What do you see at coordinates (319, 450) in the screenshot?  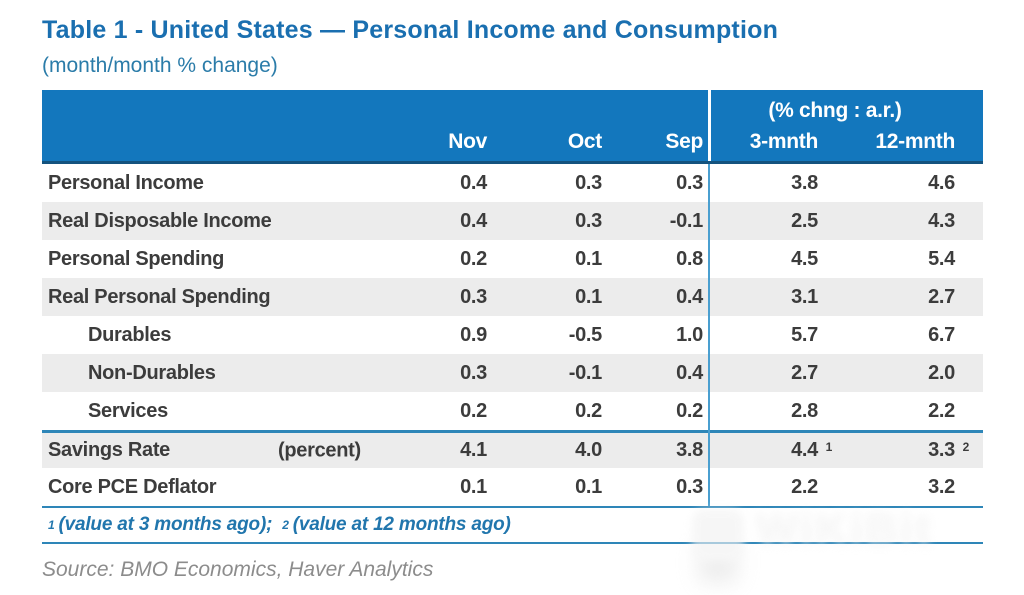 I see `row-sublabel: (percent)` at bounding box center [319, 450].